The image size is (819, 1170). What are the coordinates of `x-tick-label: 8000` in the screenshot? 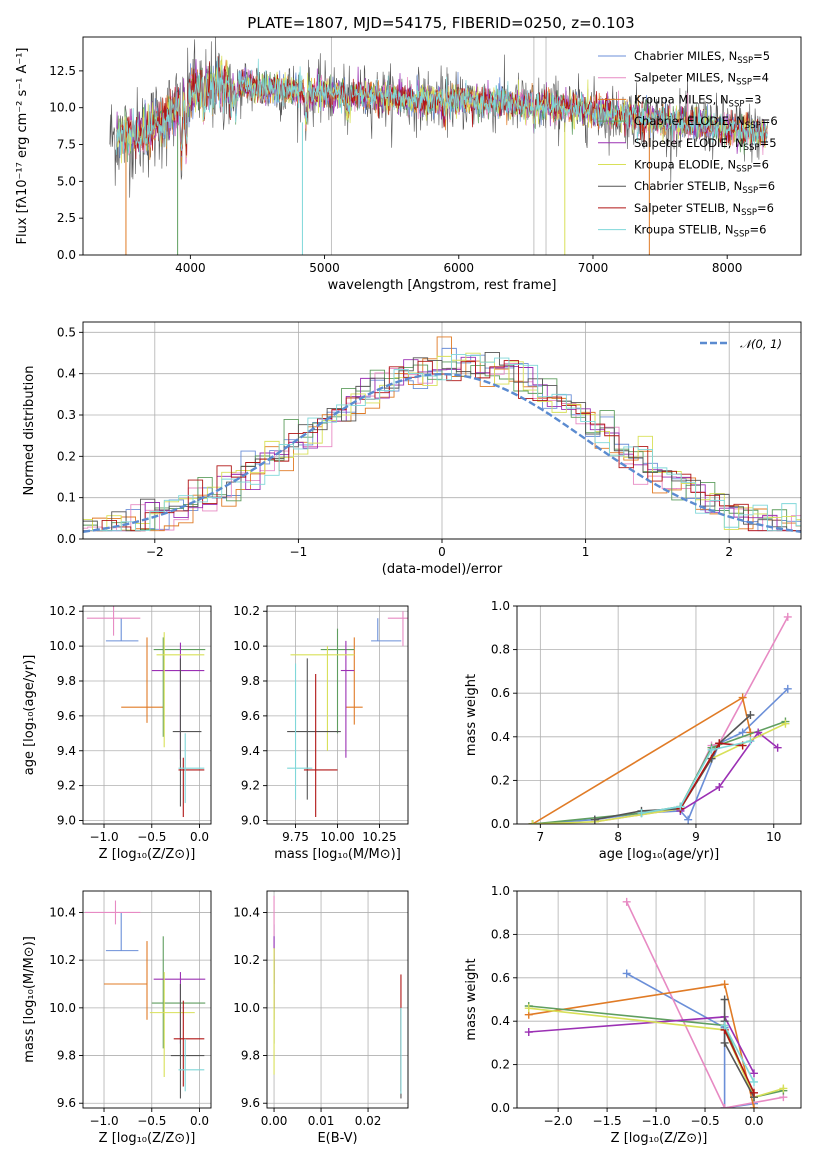 It's located at (727, 268).